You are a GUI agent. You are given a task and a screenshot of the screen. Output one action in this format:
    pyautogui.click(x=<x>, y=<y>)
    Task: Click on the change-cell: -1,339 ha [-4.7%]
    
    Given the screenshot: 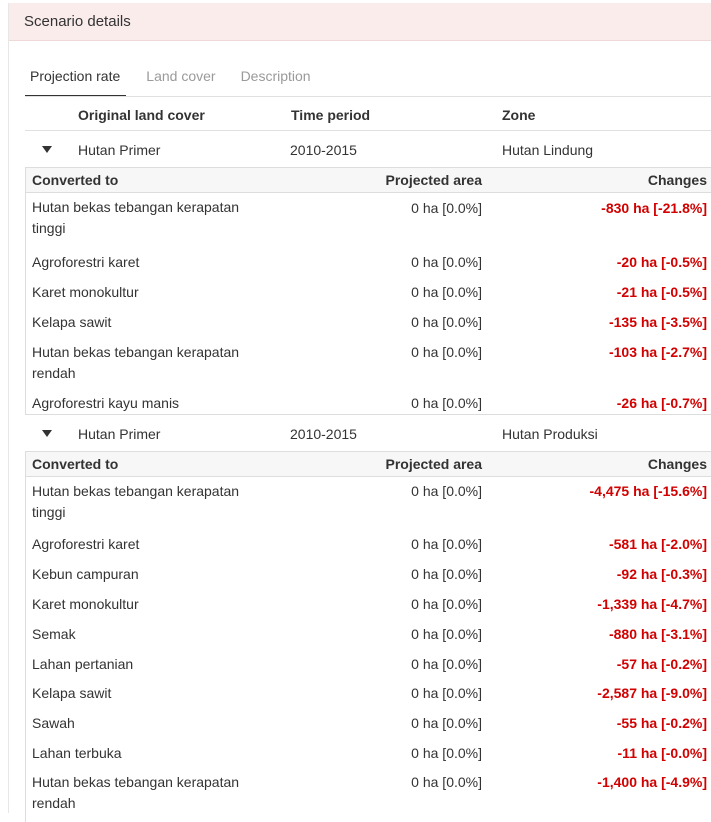 What is the action you would take?
    pyautogui.click(x=652, y=604)
    